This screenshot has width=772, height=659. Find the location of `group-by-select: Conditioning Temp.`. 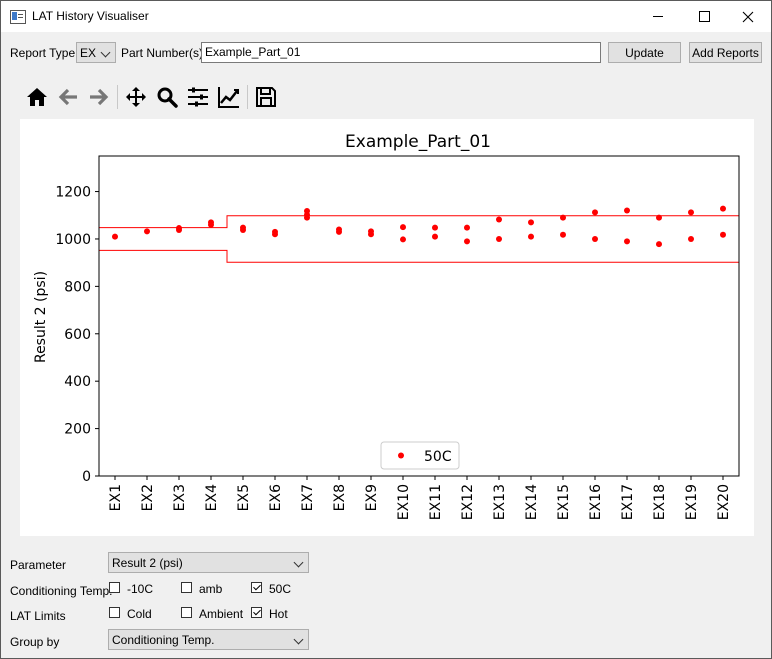

group-by-select: Conditioning Temp. is located at coordinates (208, 639).